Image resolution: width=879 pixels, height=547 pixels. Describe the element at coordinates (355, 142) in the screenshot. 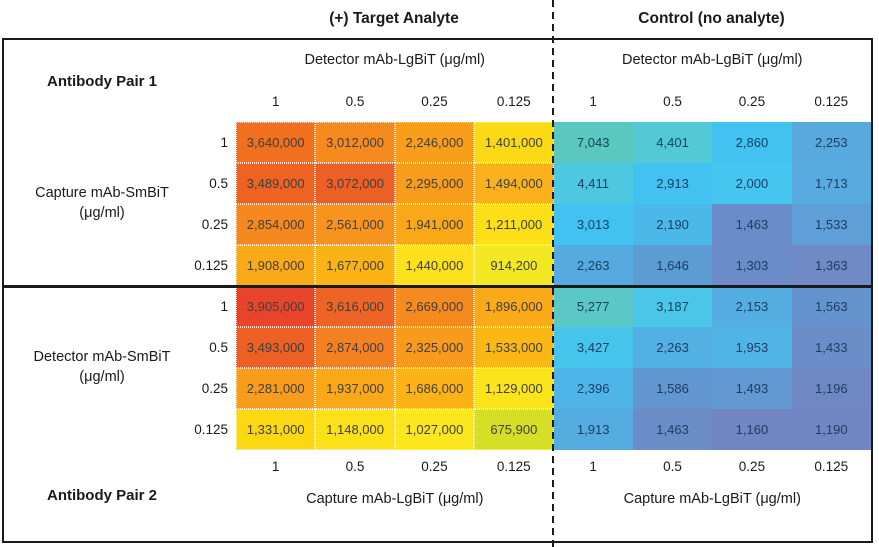

I see `heatmap-cell-t1-r0c1: 3,012,000` at that location.